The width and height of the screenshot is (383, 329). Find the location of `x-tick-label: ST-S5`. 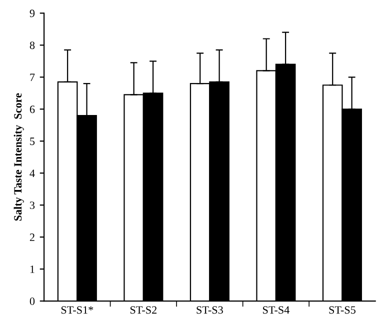

x-tick-label: ST-S5 is located at coordinates (342, 310).